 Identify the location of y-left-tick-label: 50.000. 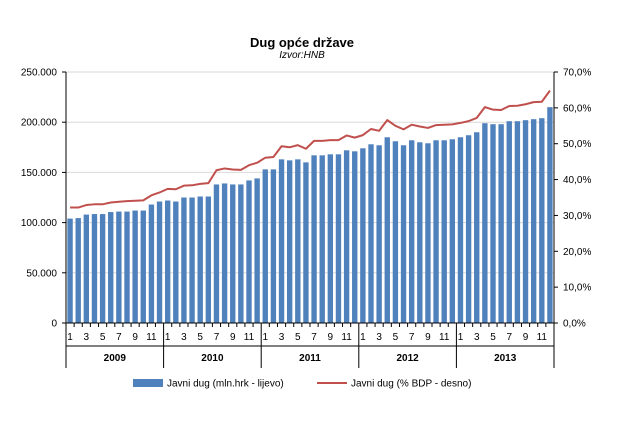
(41, 273).